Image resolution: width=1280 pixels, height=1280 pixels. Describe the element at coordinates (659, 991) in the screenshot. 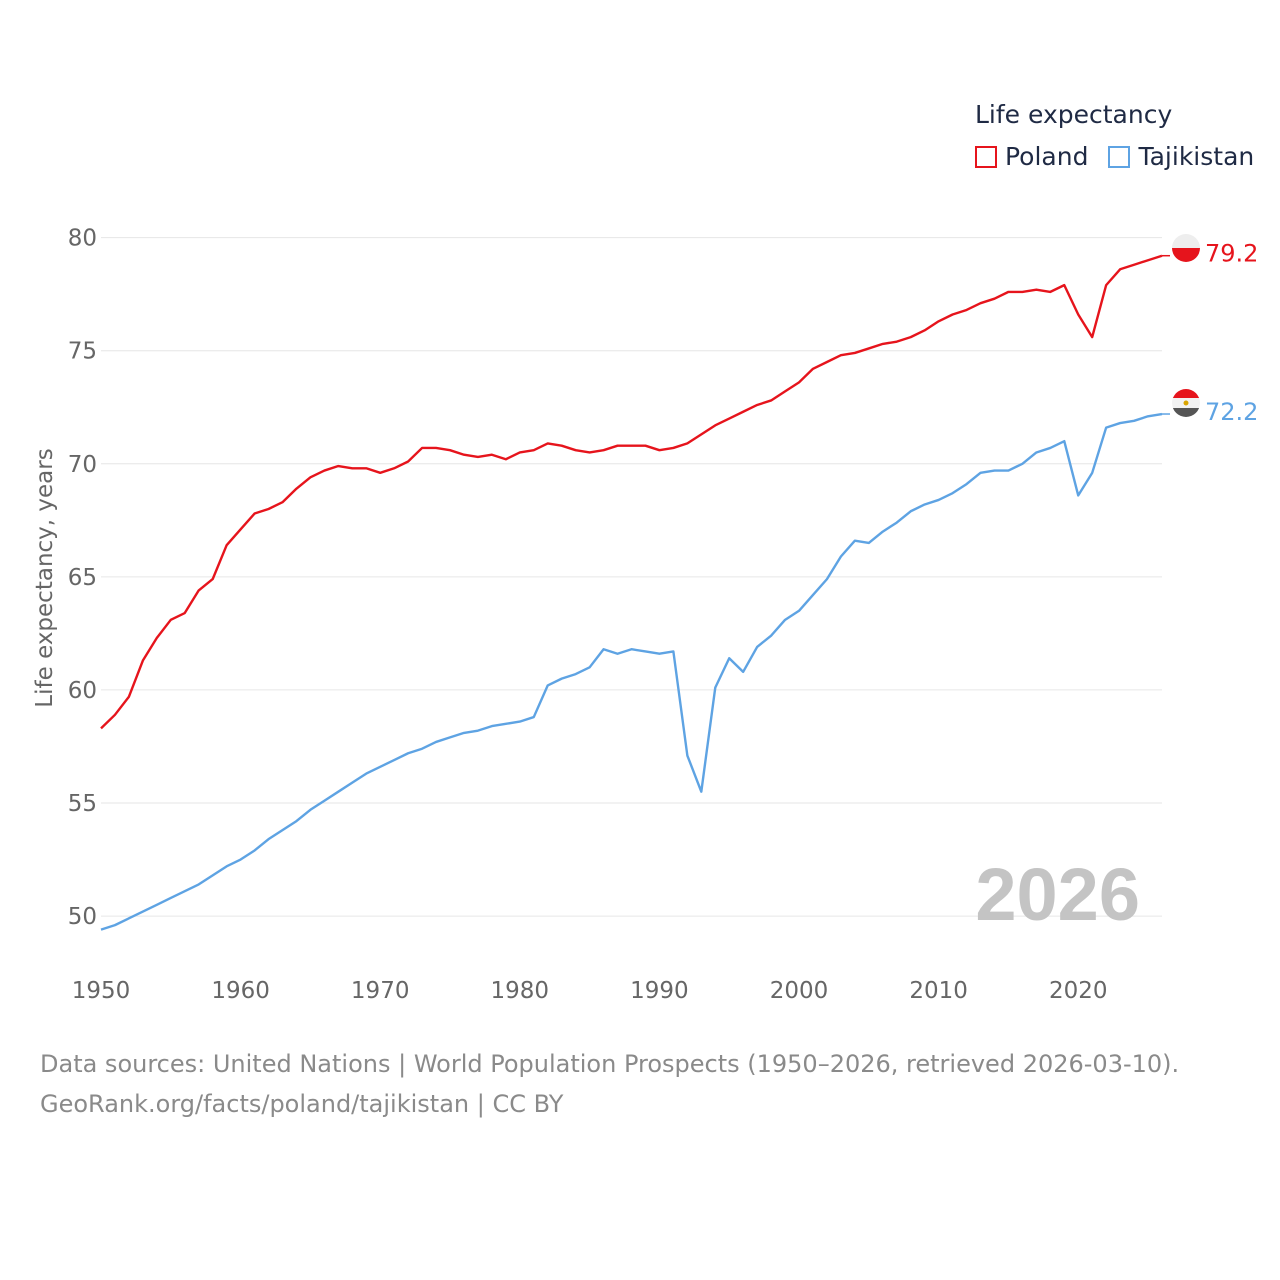

I see `x-tick-label: 1990` at that location.